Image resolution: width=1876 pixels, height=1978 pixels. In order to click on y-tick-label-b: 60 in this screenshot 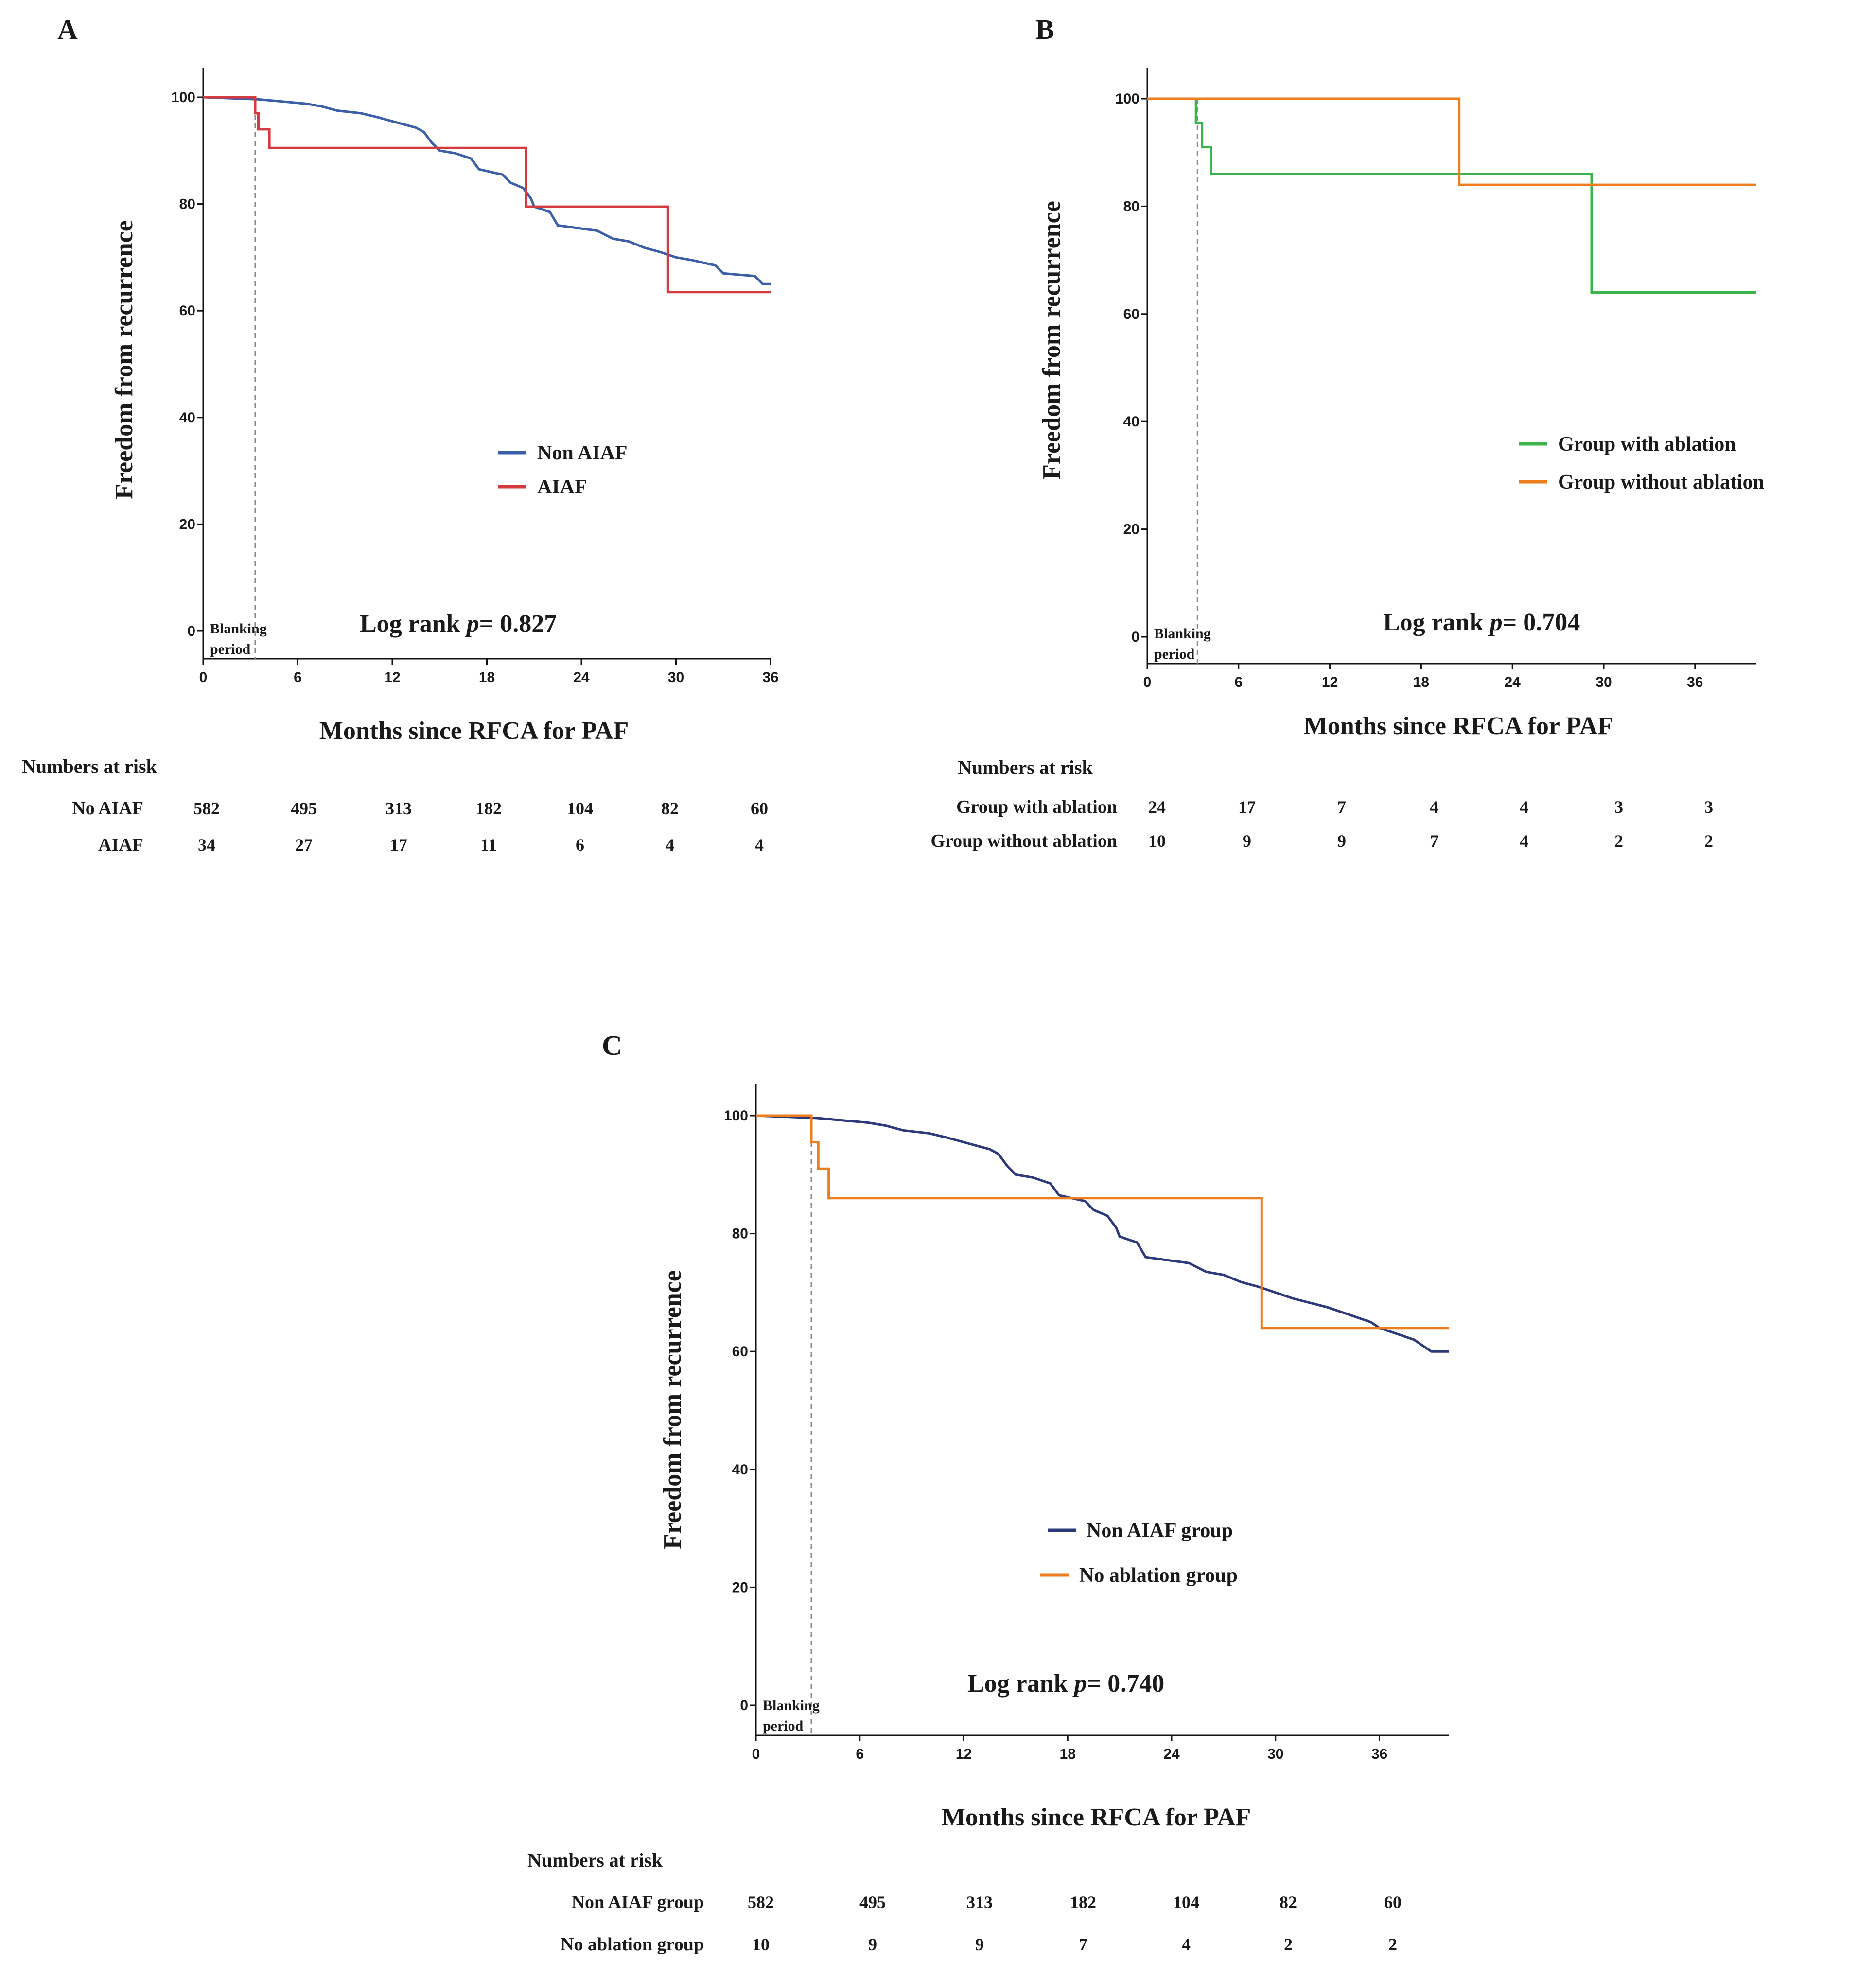, I will do `click(1131, 314)`.